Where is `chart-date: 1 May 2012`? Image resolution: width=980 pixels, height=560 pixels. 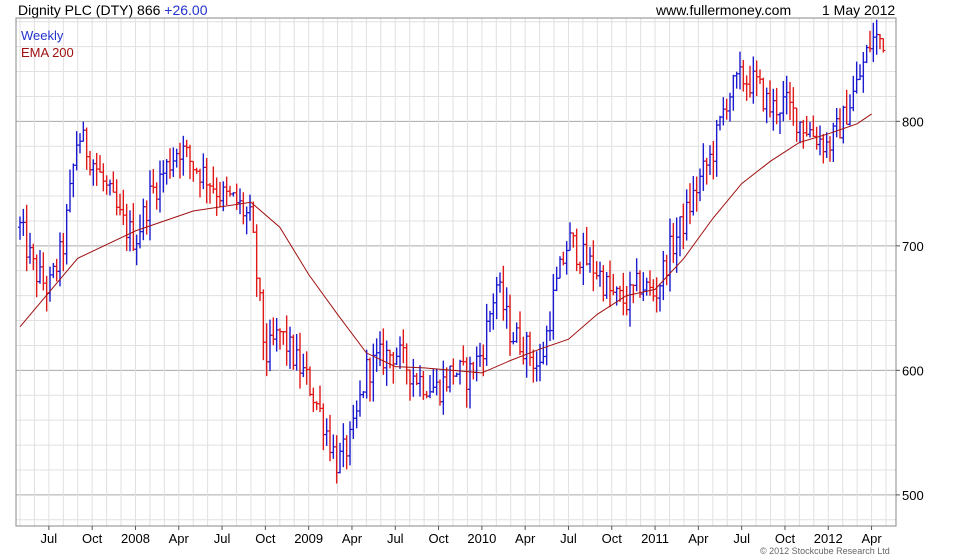
chart-date: 1 May 2012 is located at coordinates (859, 10).